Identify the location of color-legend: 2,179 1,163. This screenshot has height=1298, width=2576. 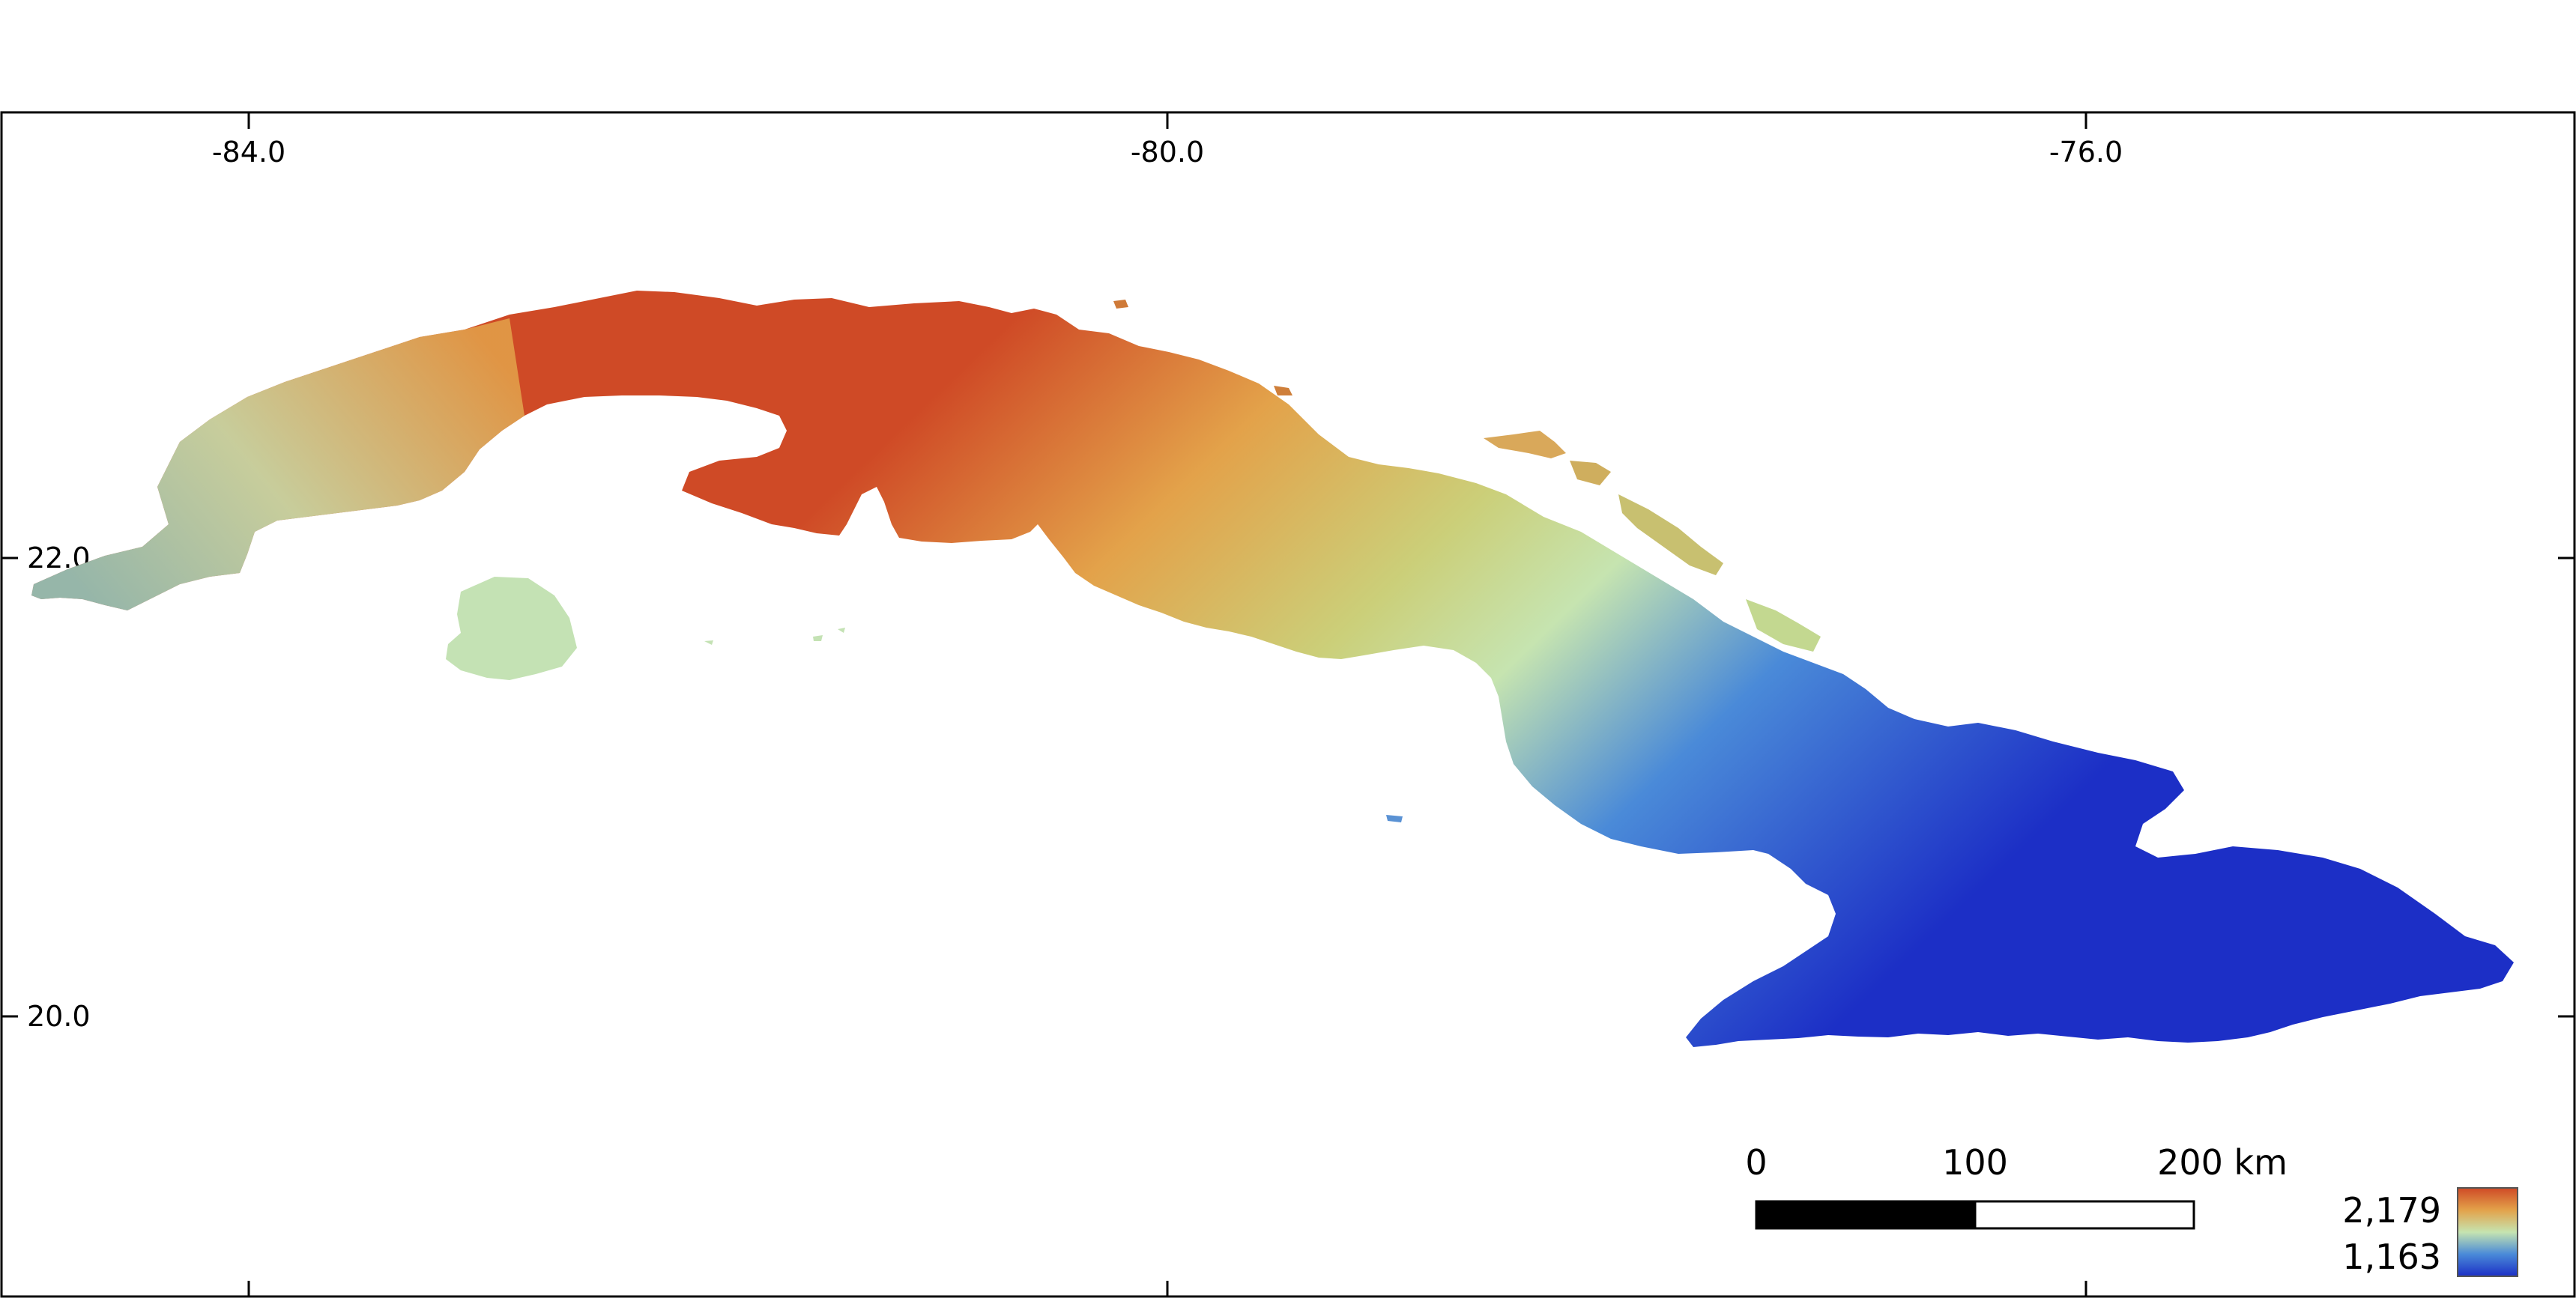
(2430, 1232).